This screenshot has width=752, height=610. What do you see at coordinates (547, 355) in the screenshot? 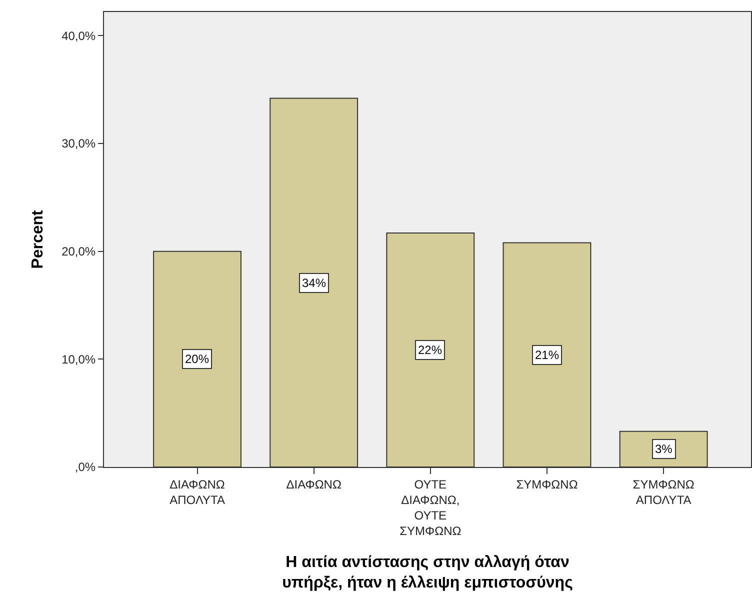
I see `data-label: 21%` at bounding box center [547, 355].